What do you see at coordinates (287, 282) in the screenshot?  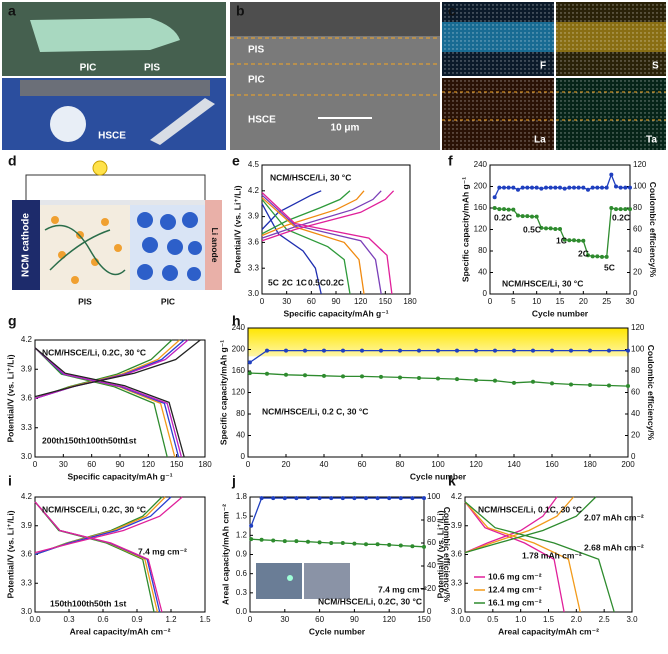 I see `legend-label: 2C` at bounding box center [287, 282].